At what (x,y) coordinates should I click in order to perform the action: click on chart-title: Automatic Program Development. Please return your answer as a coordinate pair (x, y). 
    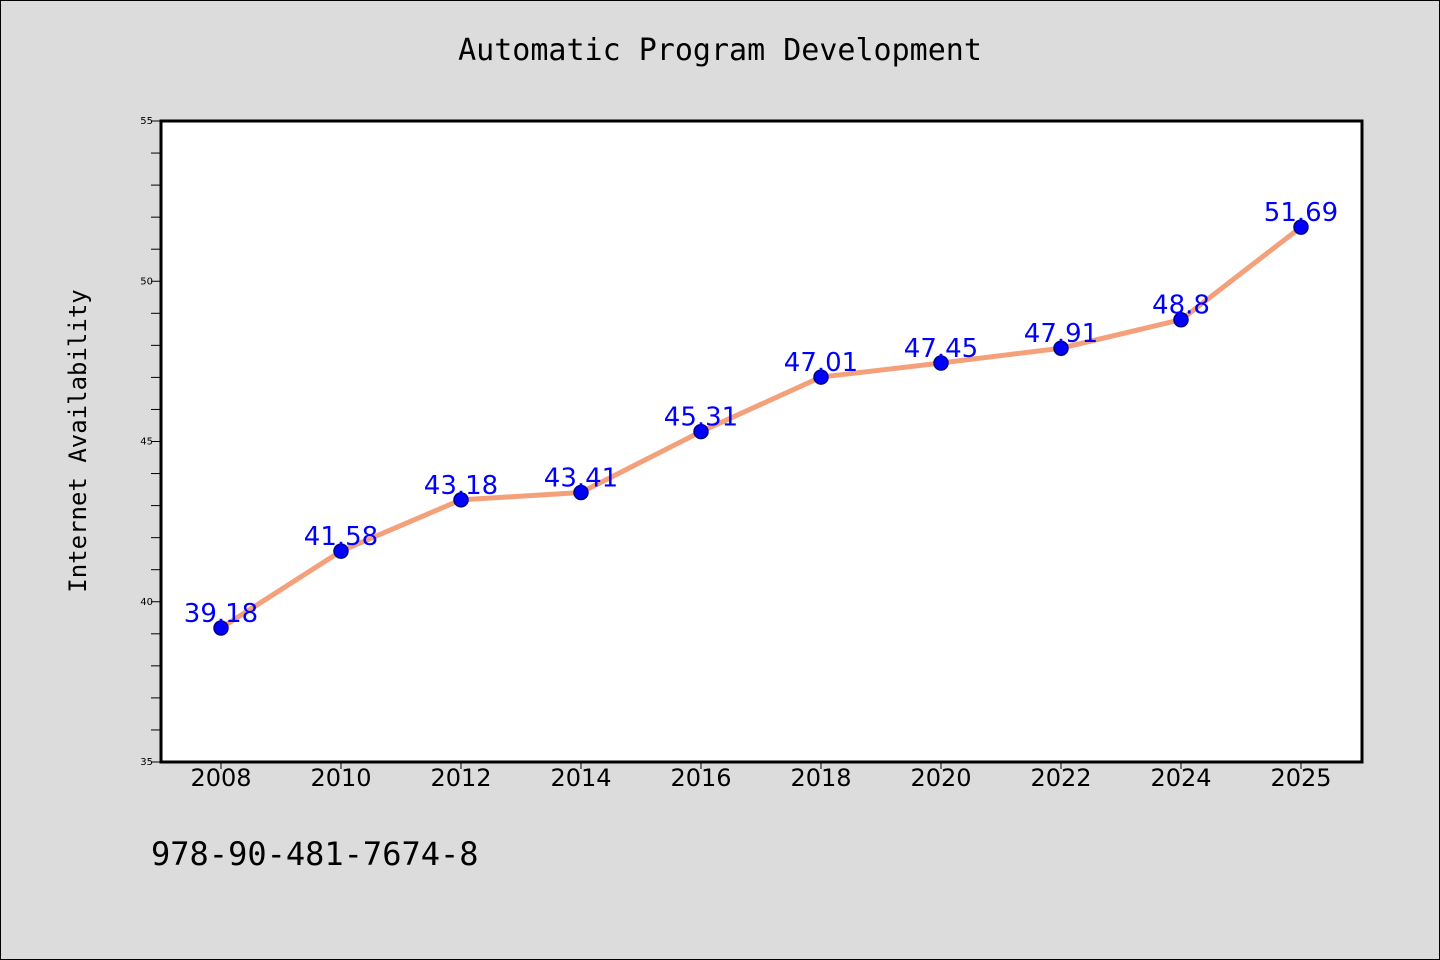
    Looking at the image, I should click on (720, 50).